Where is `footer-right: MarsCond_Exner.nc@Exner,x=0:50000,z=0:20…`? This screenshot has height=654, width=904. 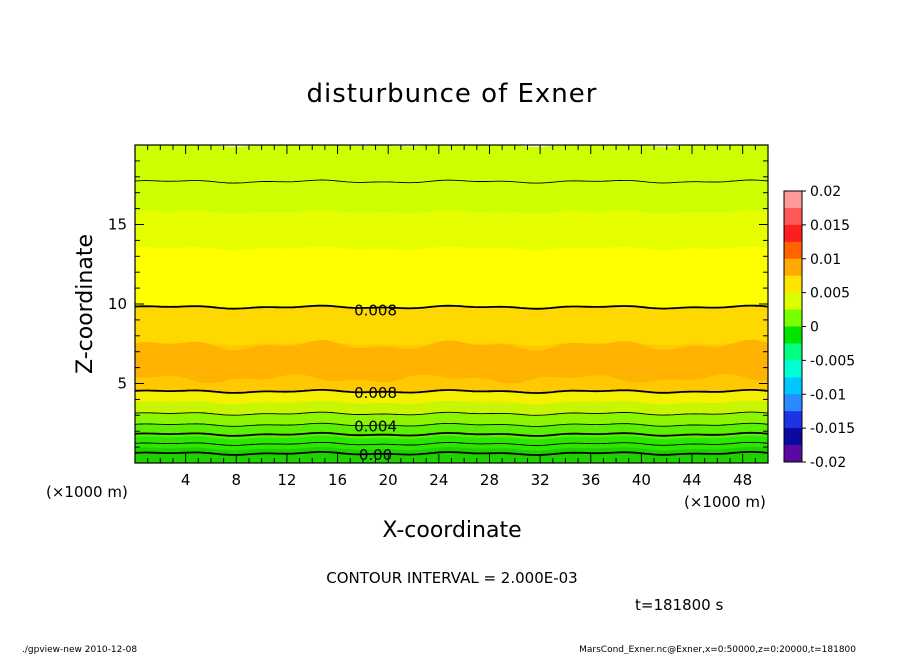 footer-right: MarsCond_Exner.nc@Exner,x=0:50000,z=0:20… is located at coordinates (717, 649).